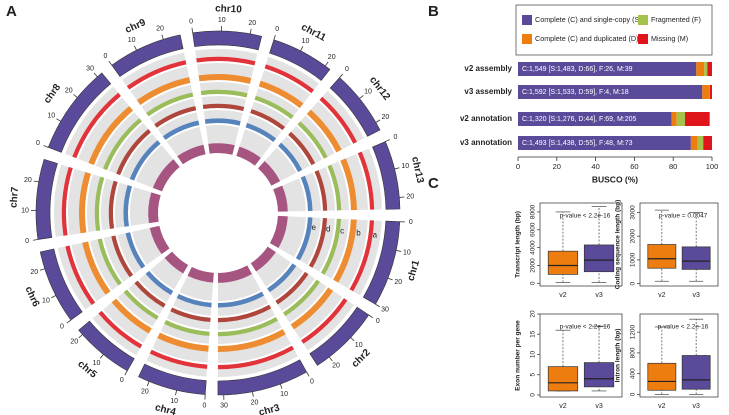 This screenshot has width=729, height=415. What do you see at coordinates (575, 92) in the screenshot?
I see `bar-label: C:1,592 [S:1,533, D:59], F:4, M:18` at bounding box center [575, 92].